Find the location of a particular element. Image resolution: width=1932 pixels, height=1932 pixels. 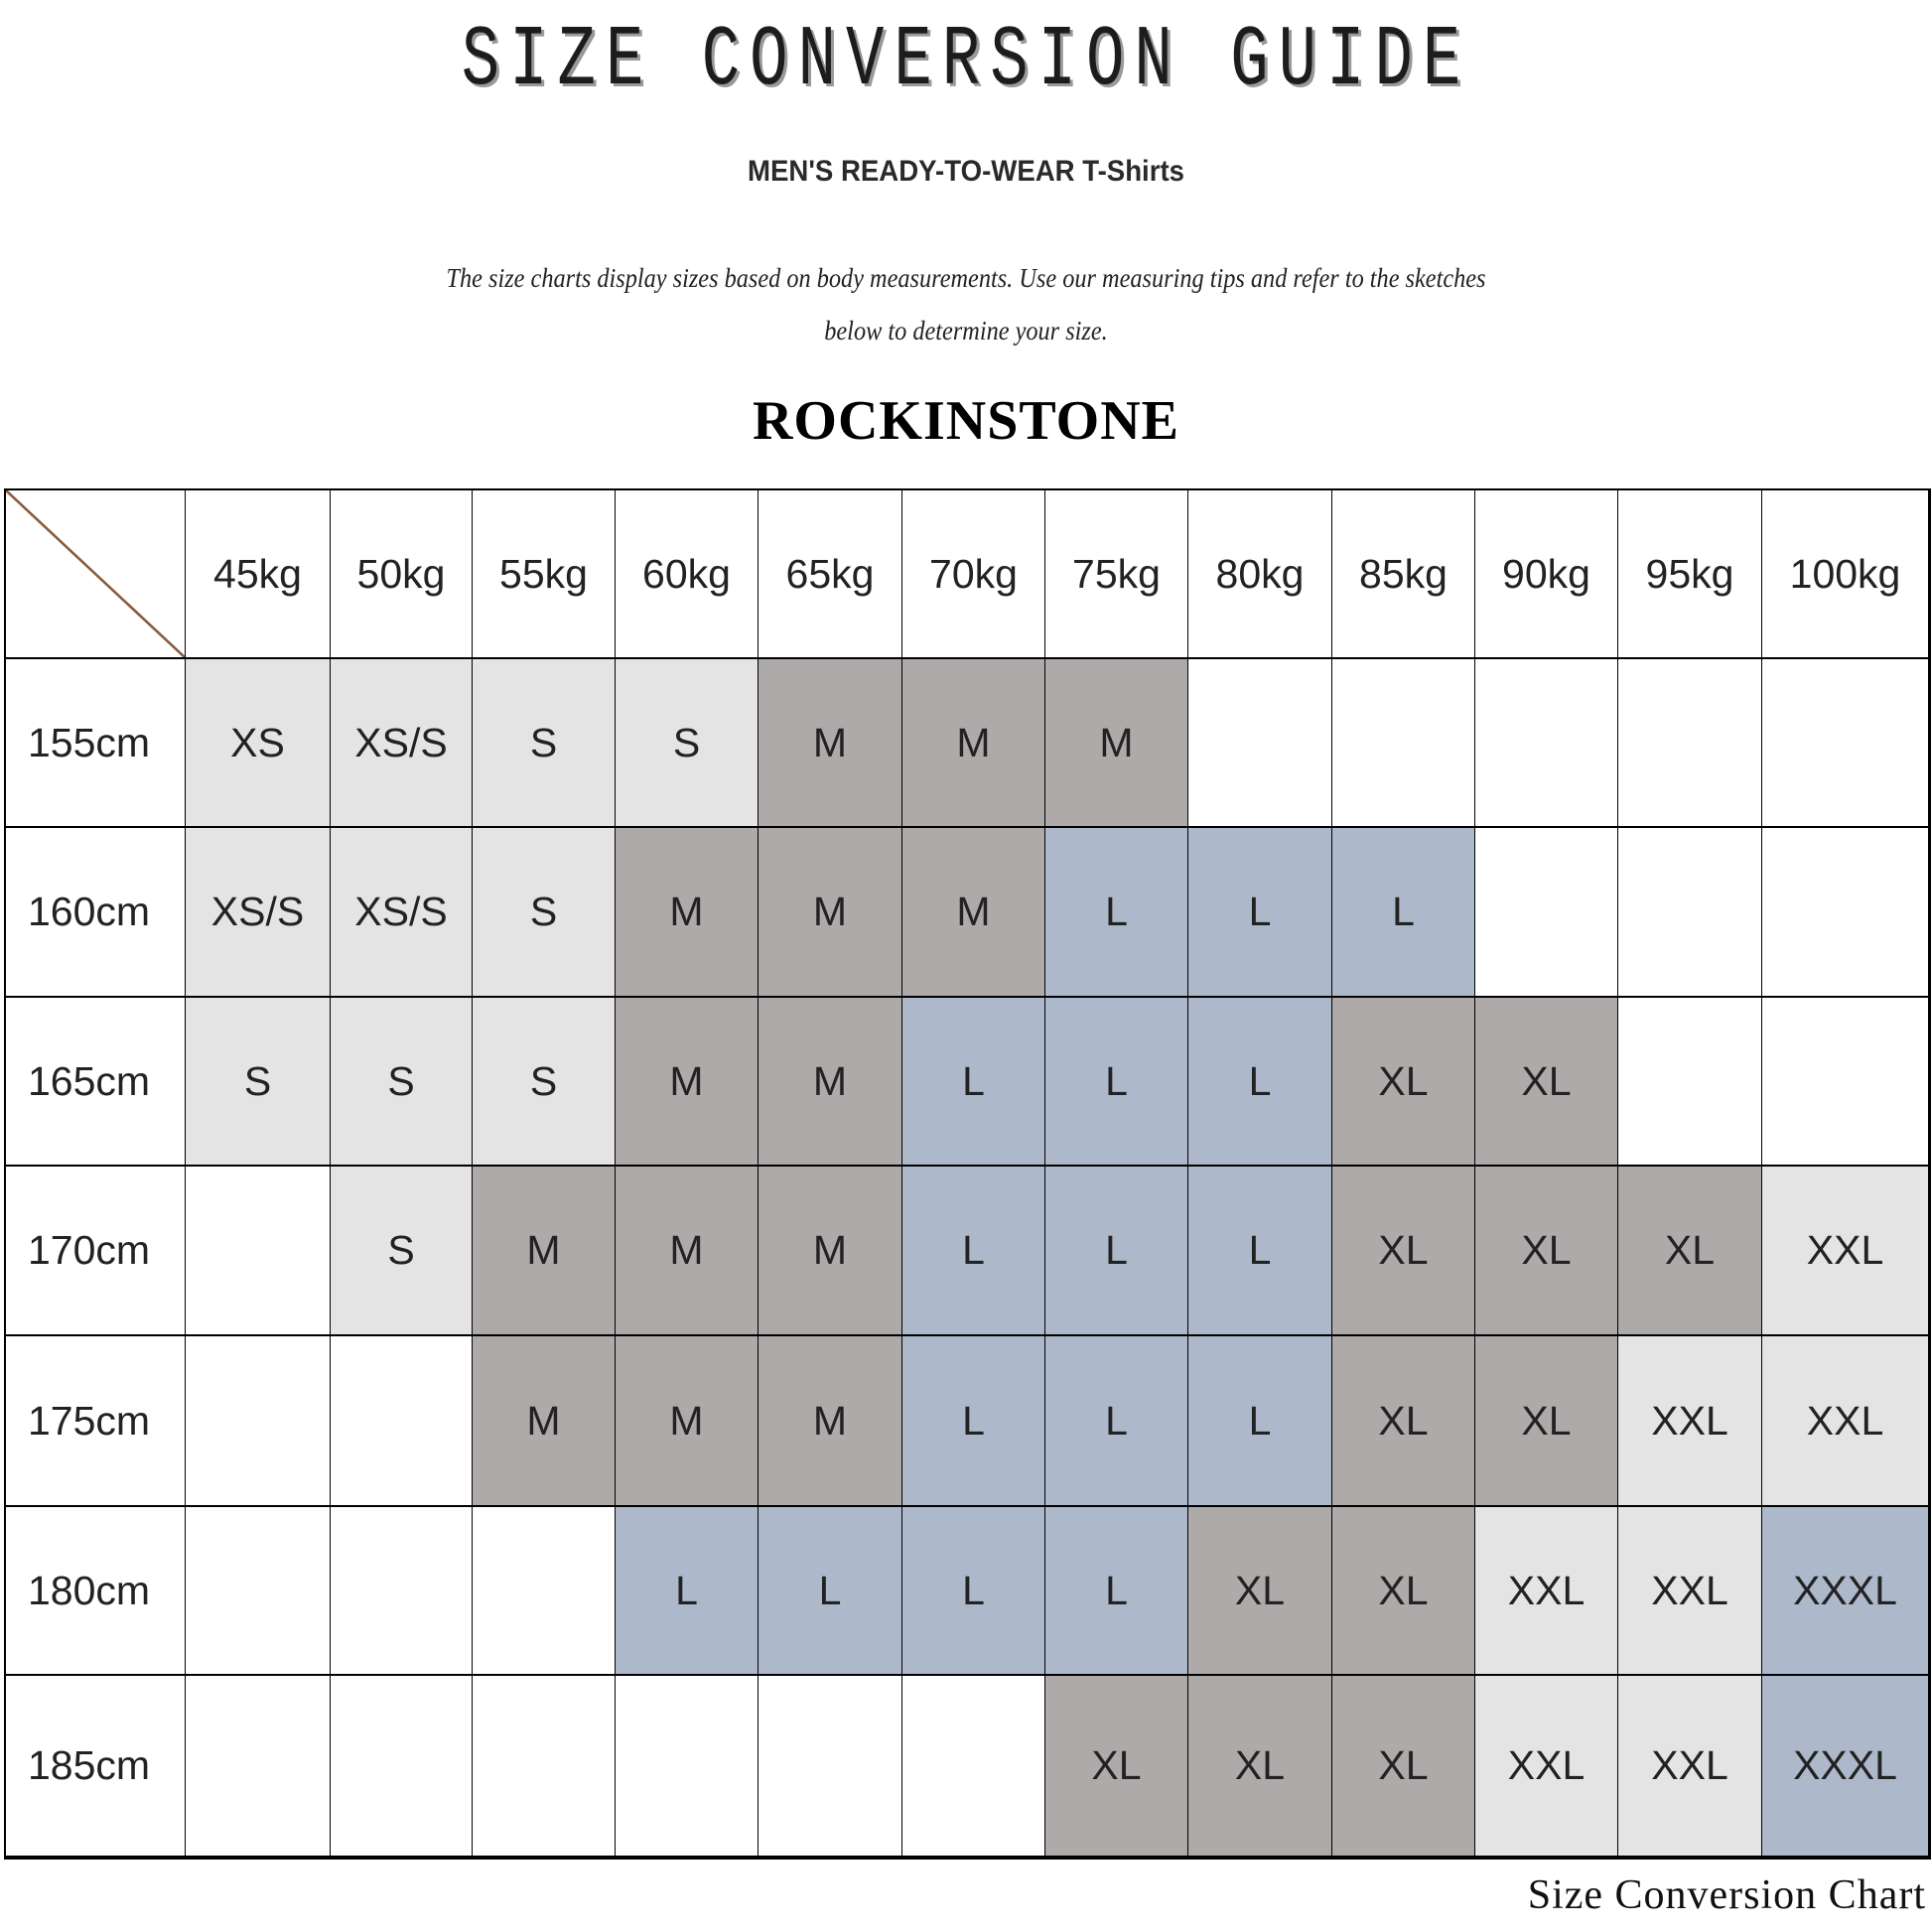

column-header-weight: 70kg is located at coordinates (974, 574).